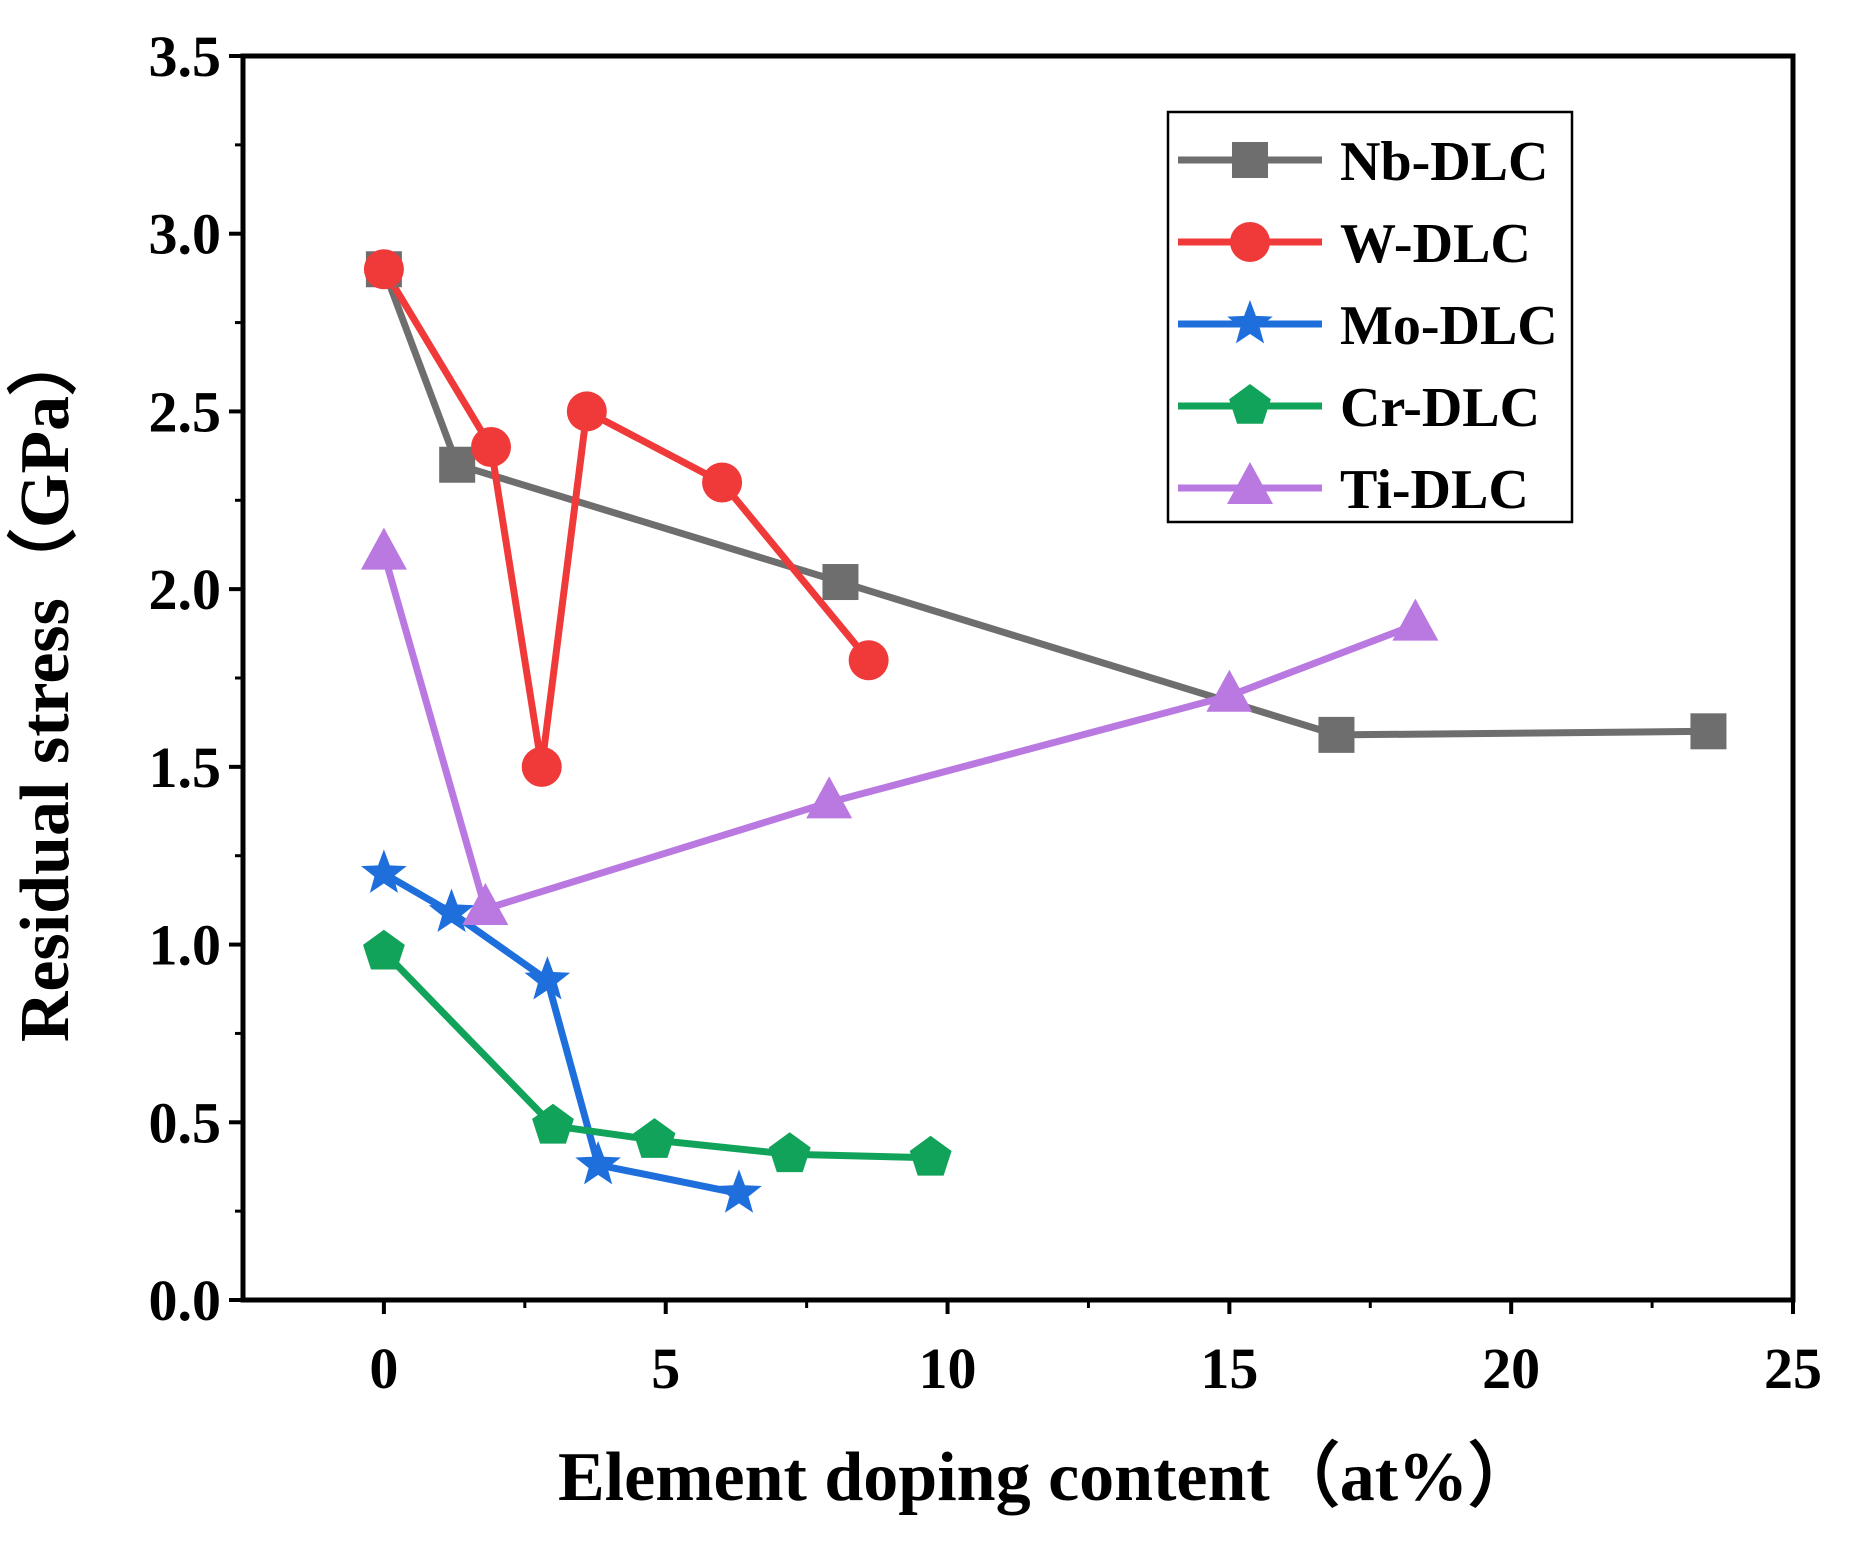  I want to click on legend-w-dlc-marker, so click(1250, 242).